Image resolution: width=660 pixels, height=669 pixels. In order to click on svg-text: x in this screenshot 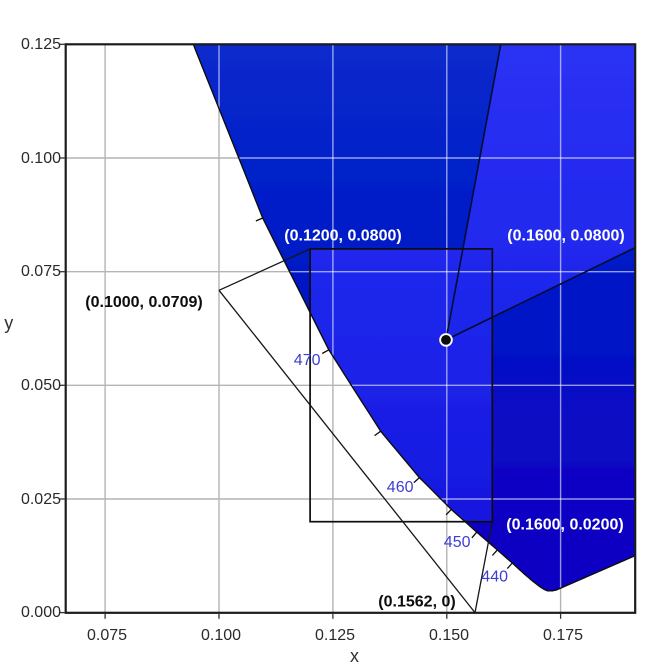, I will do `click(354, 656)`.